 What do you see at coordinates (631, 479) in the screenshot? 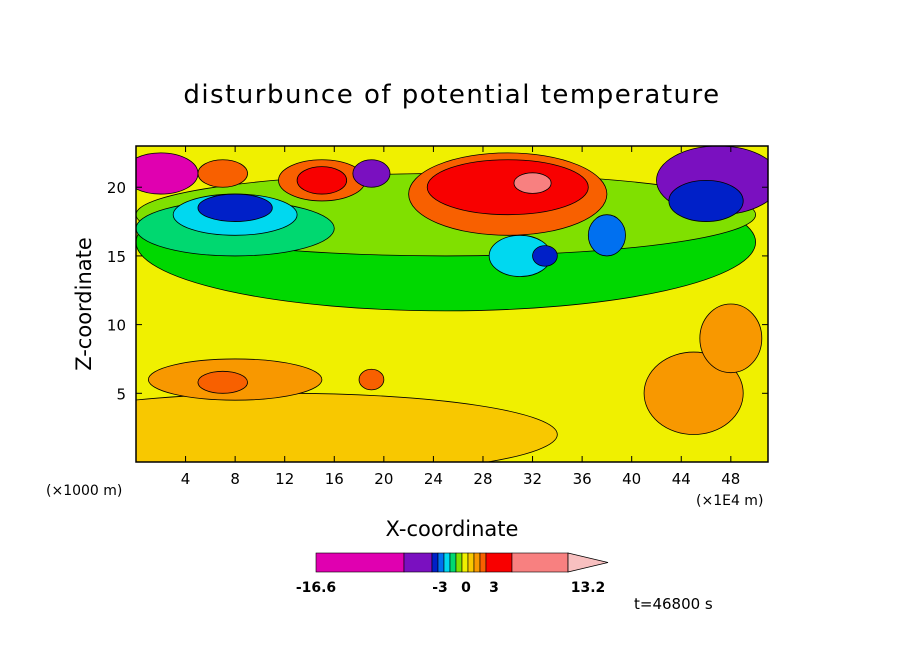
I see `x-tick-label: 40` at bounding box center [631, 479].